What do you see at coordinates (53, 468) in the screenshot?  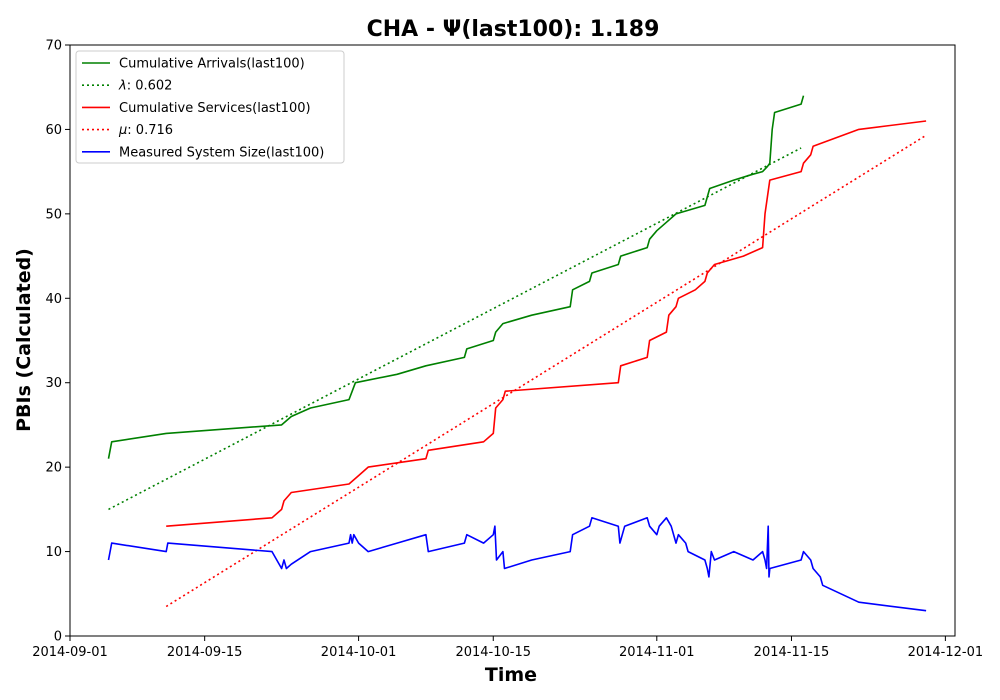 I see `y-tick-label: 20` at bounding box center [53, 468].